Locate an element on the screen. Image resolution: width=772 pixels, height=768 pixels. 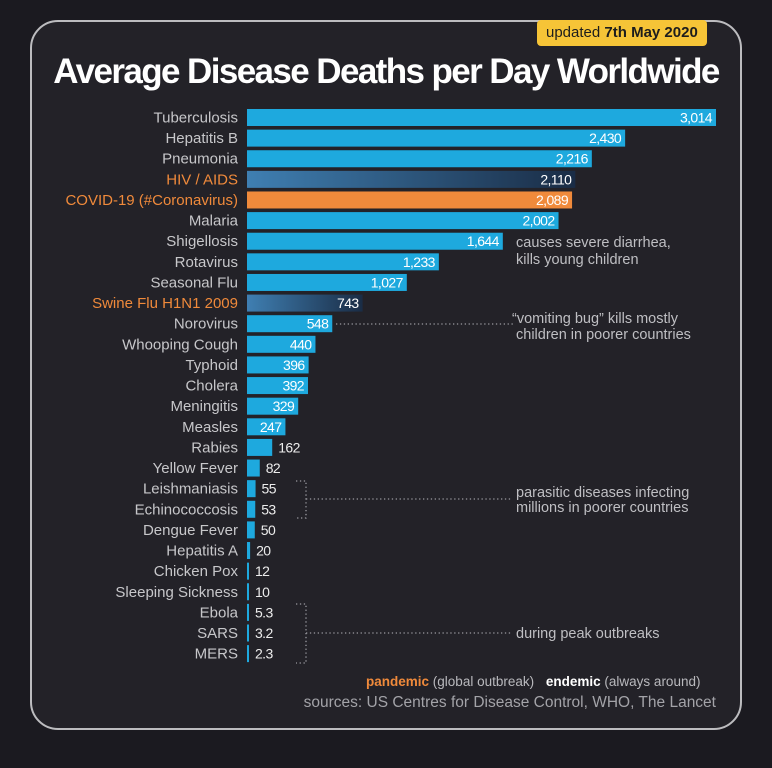
annotation-norovirus-line2: children in poorer countries is located at coordinates (603, 335).